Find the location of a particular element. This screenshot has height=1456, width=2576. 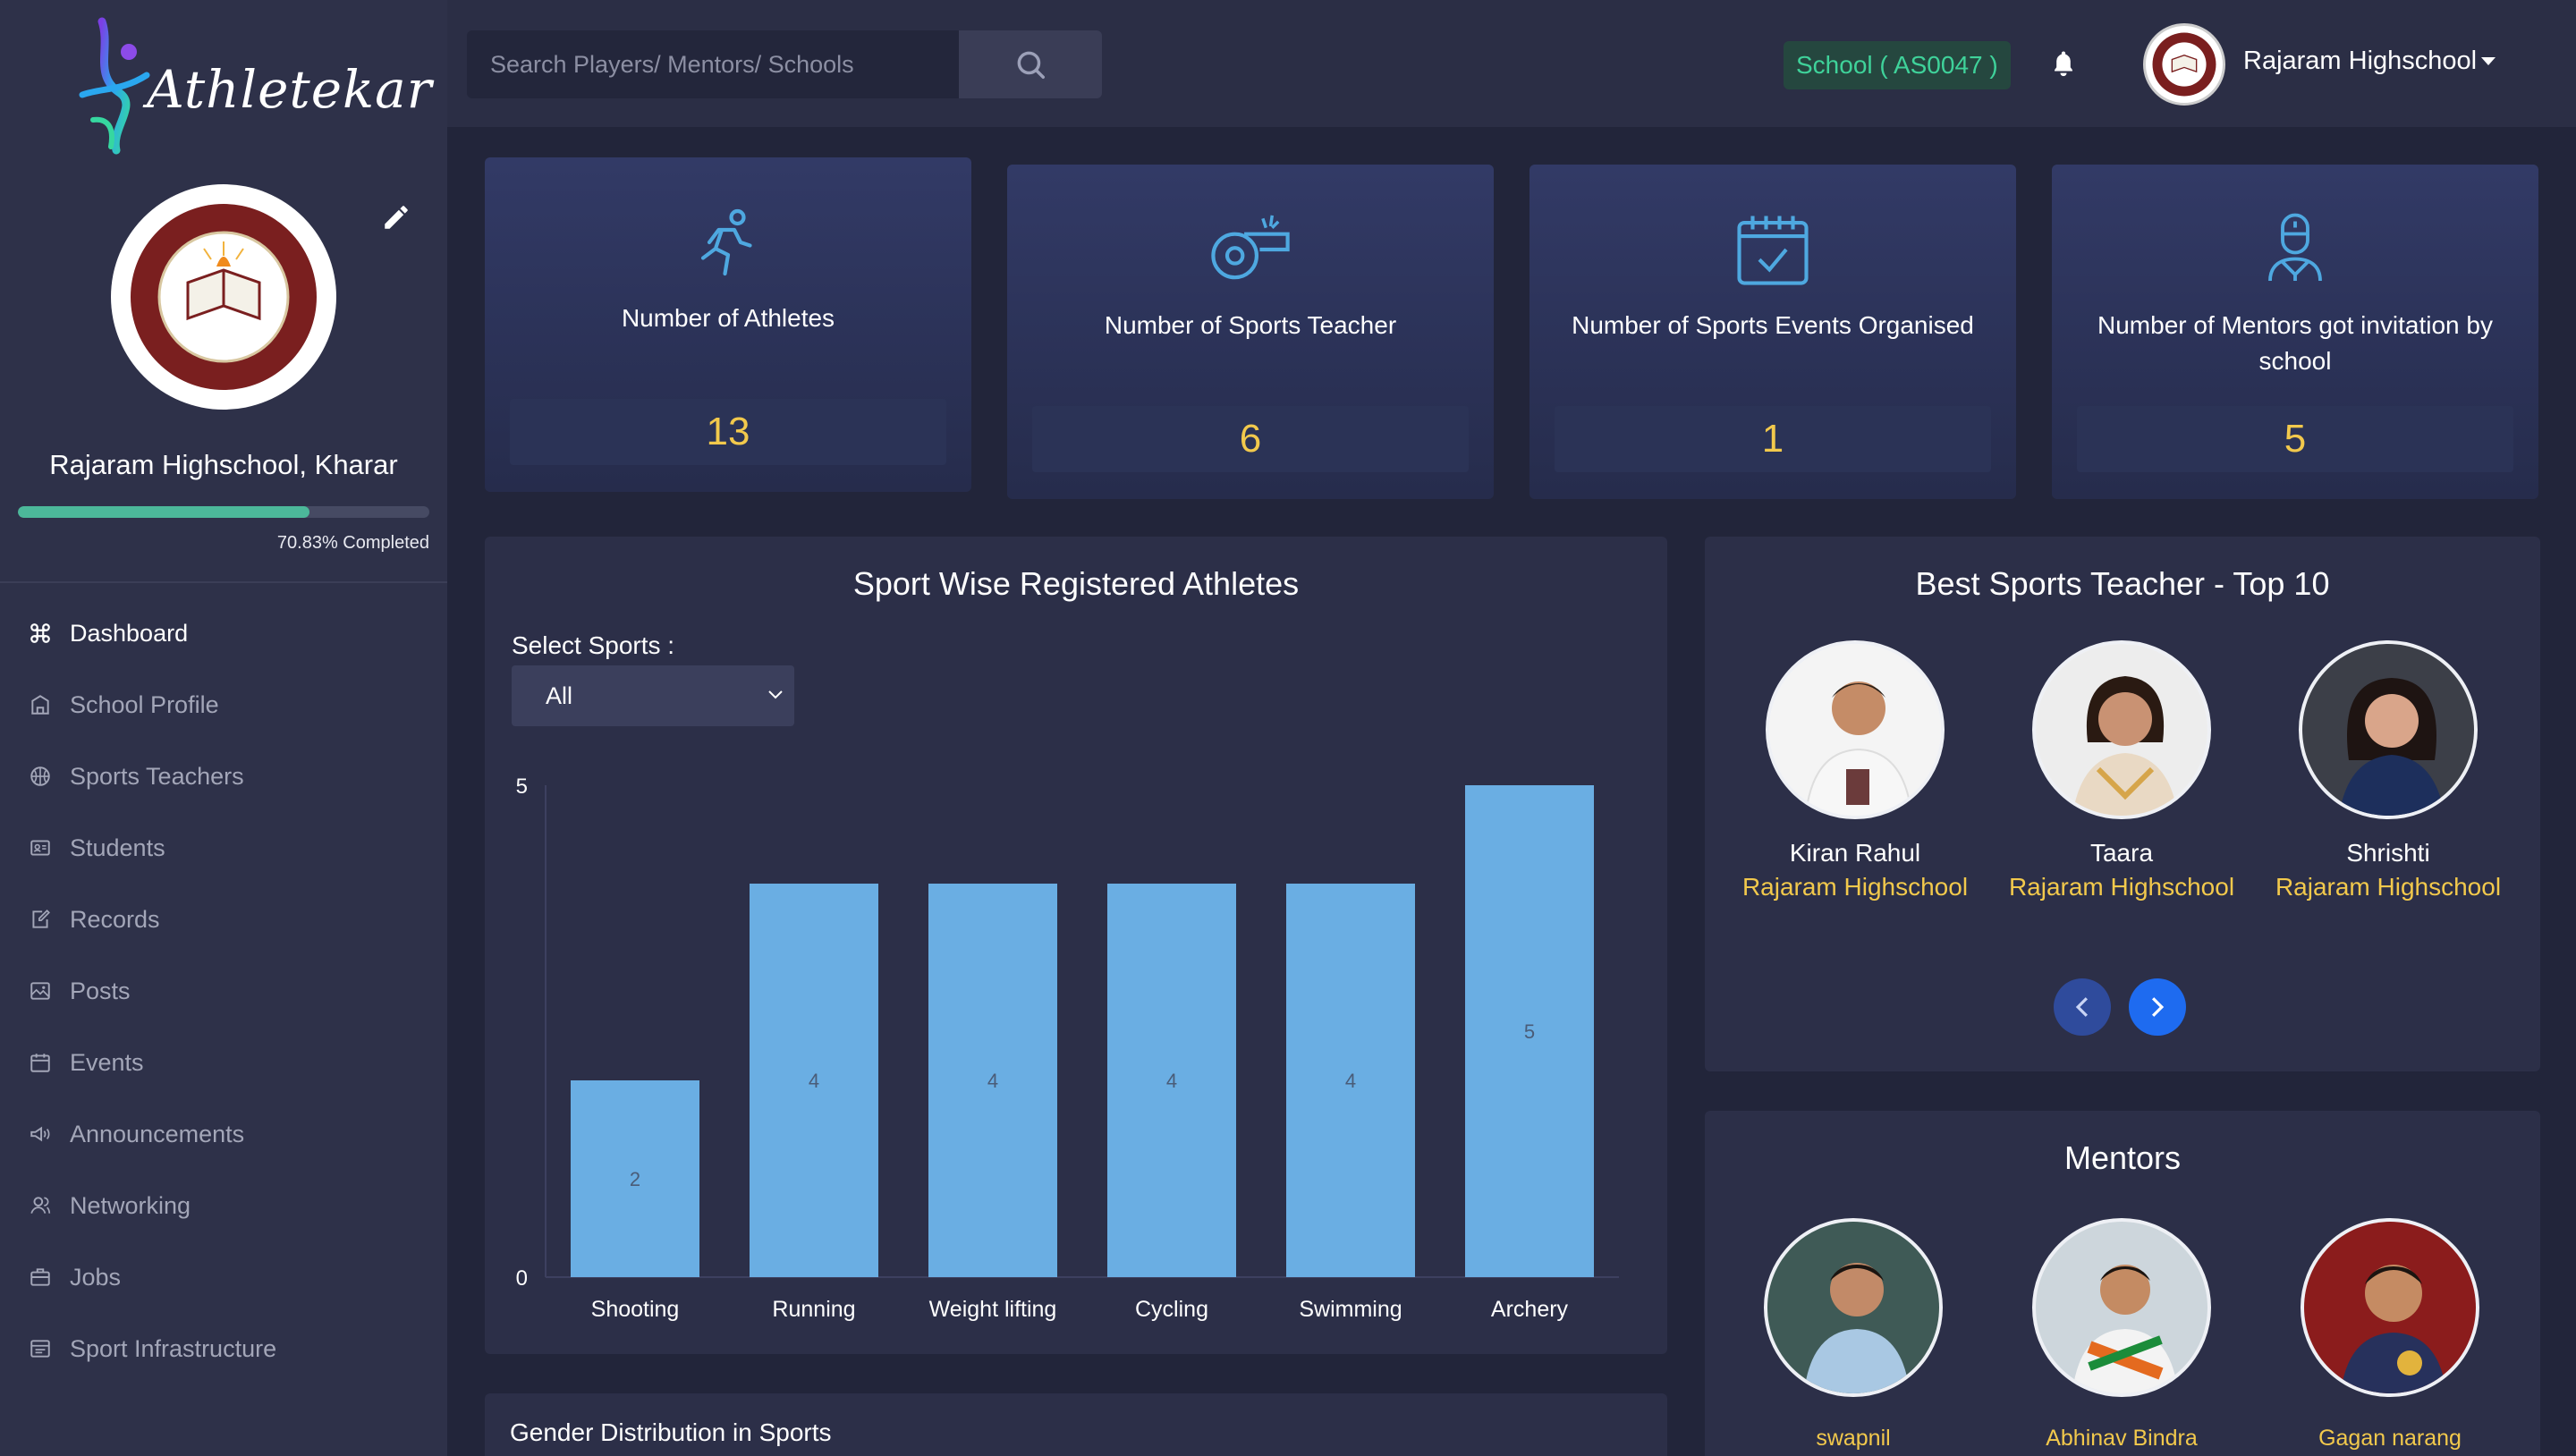

teacher-card: Taara Rajaram Highschool is located at coordinates (2121, 771).